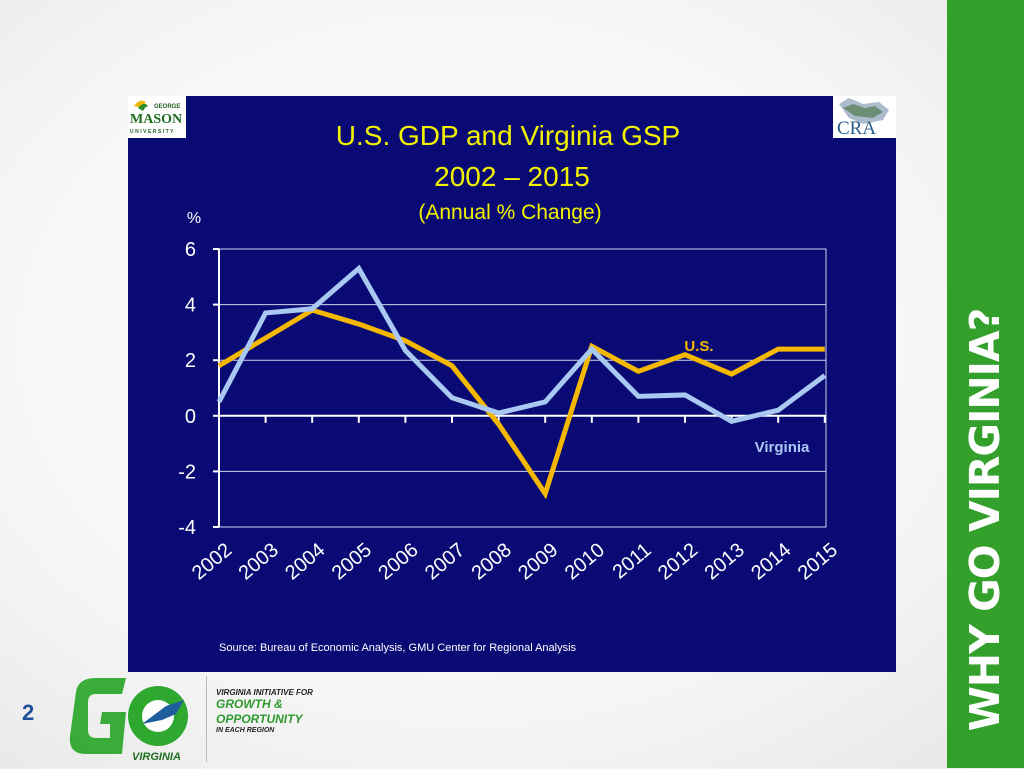  I want to click on y-tick-label--4: -4, so click(187, 528).